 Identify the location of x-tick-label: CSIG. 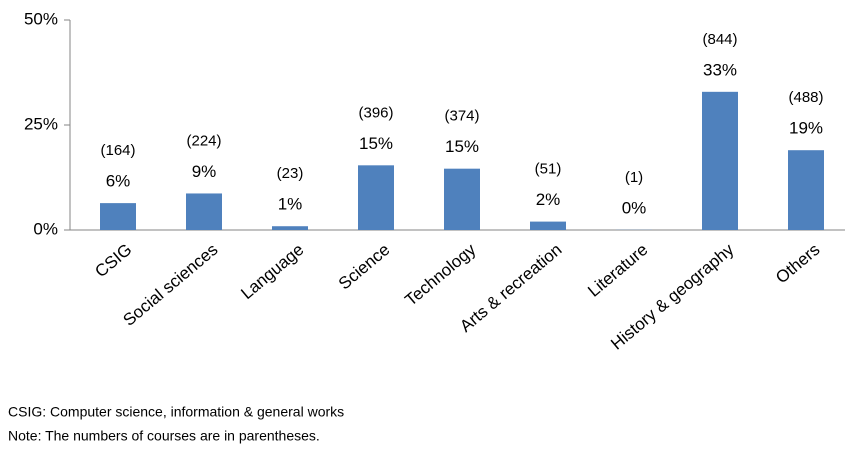
(113, 260).